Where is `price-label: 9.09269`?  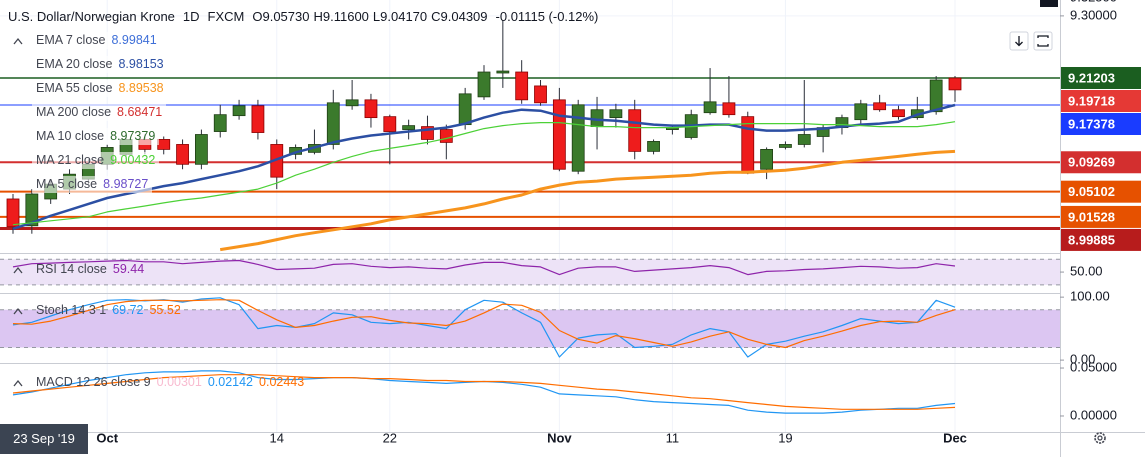
price-label: 9.09269 is located at coordinates (1091, 162).